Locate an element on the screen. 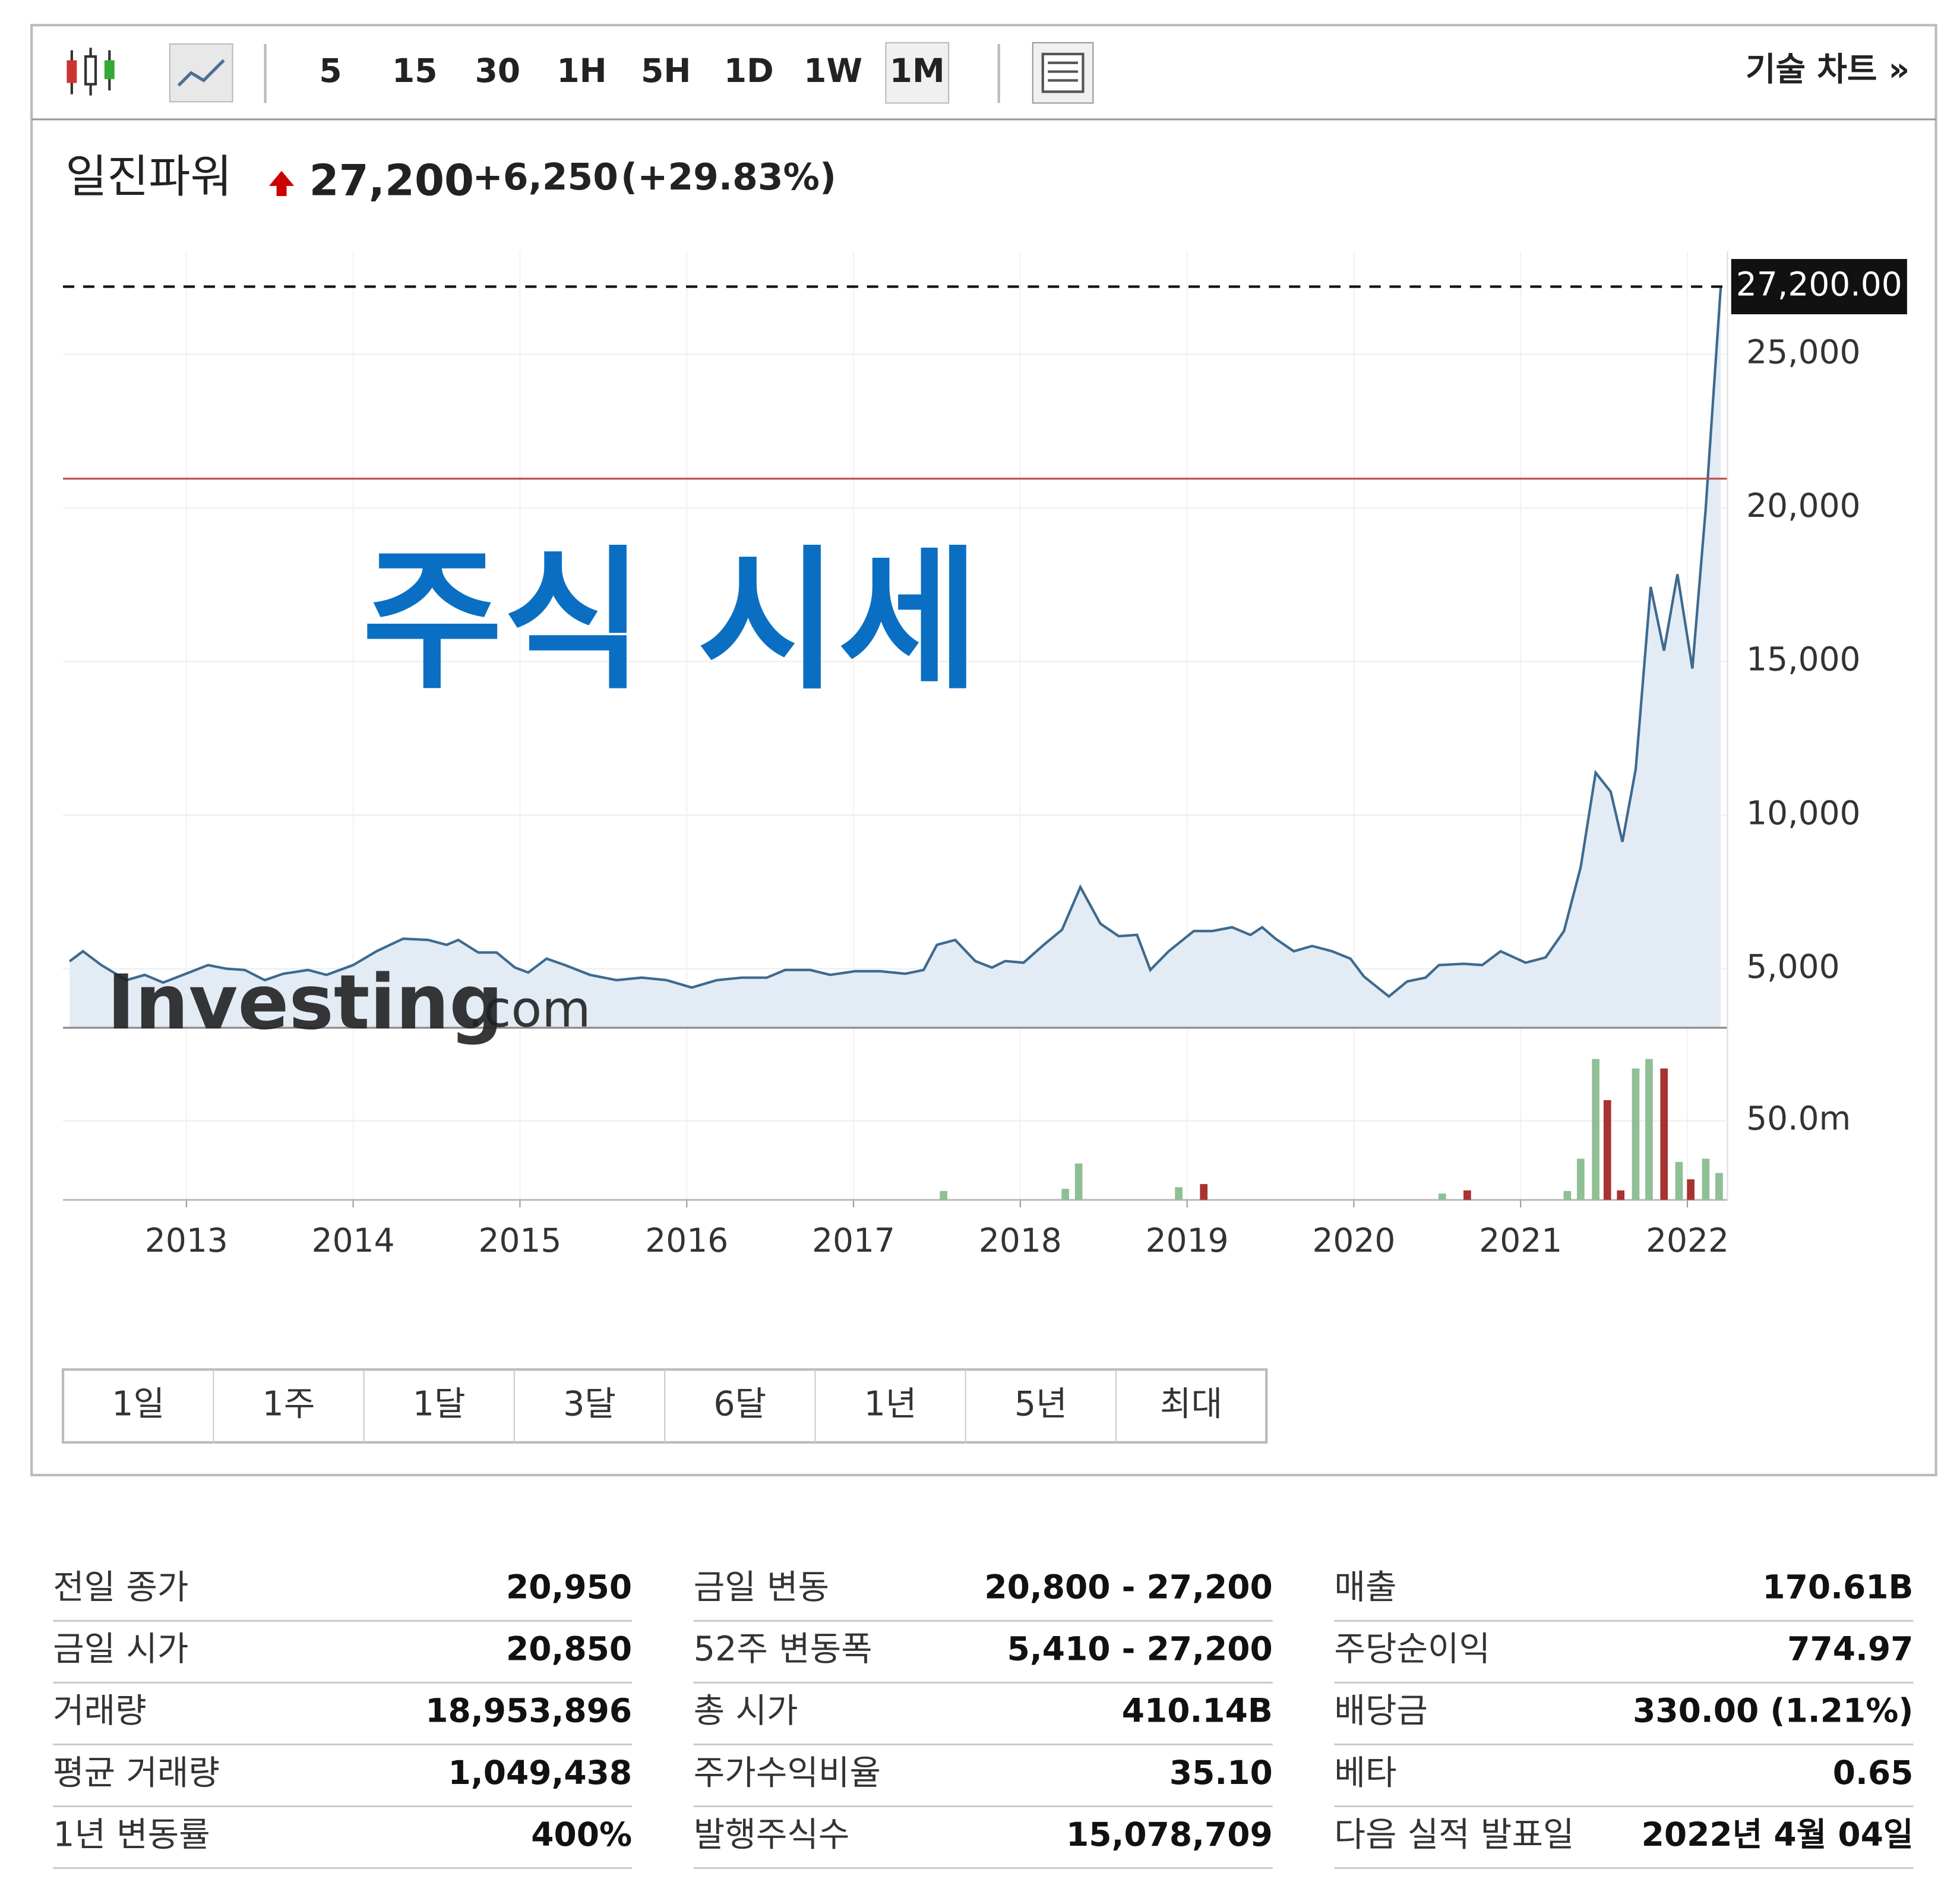 The image size is (1960, 1901). news-icon is located at coordinates (1063, 73).